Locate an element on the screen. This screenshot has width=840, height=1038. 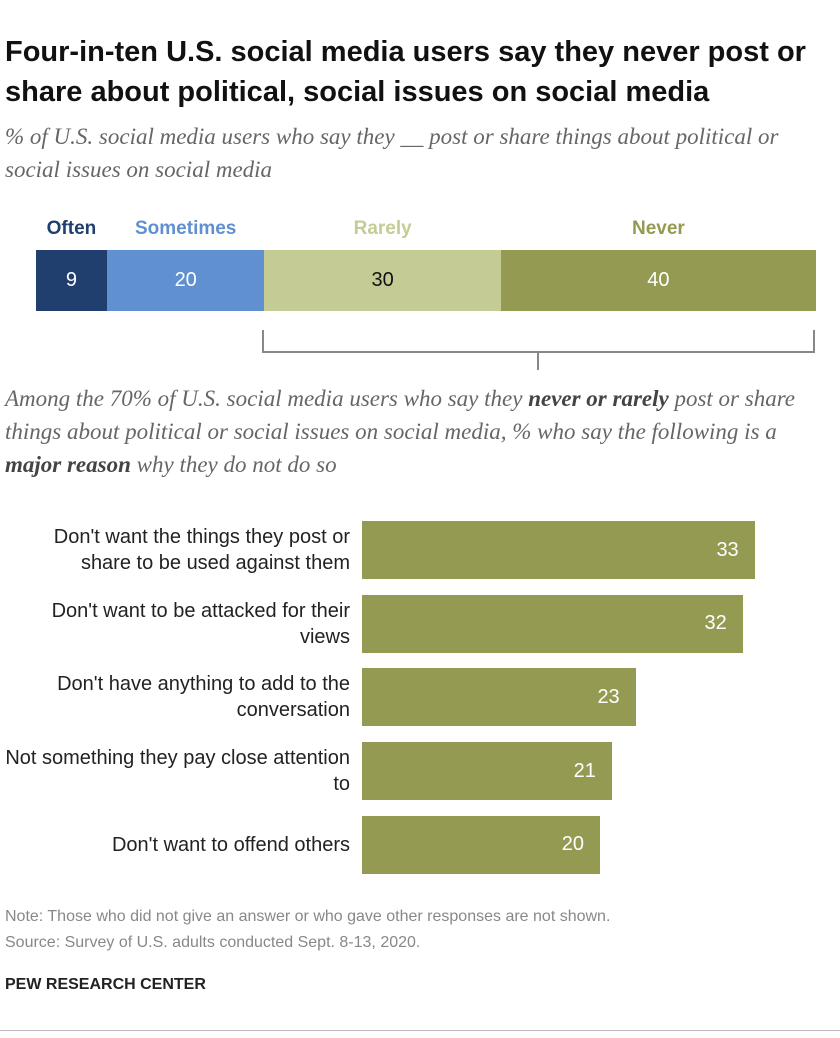
bar: 33 is located at coordinates (558, 550).